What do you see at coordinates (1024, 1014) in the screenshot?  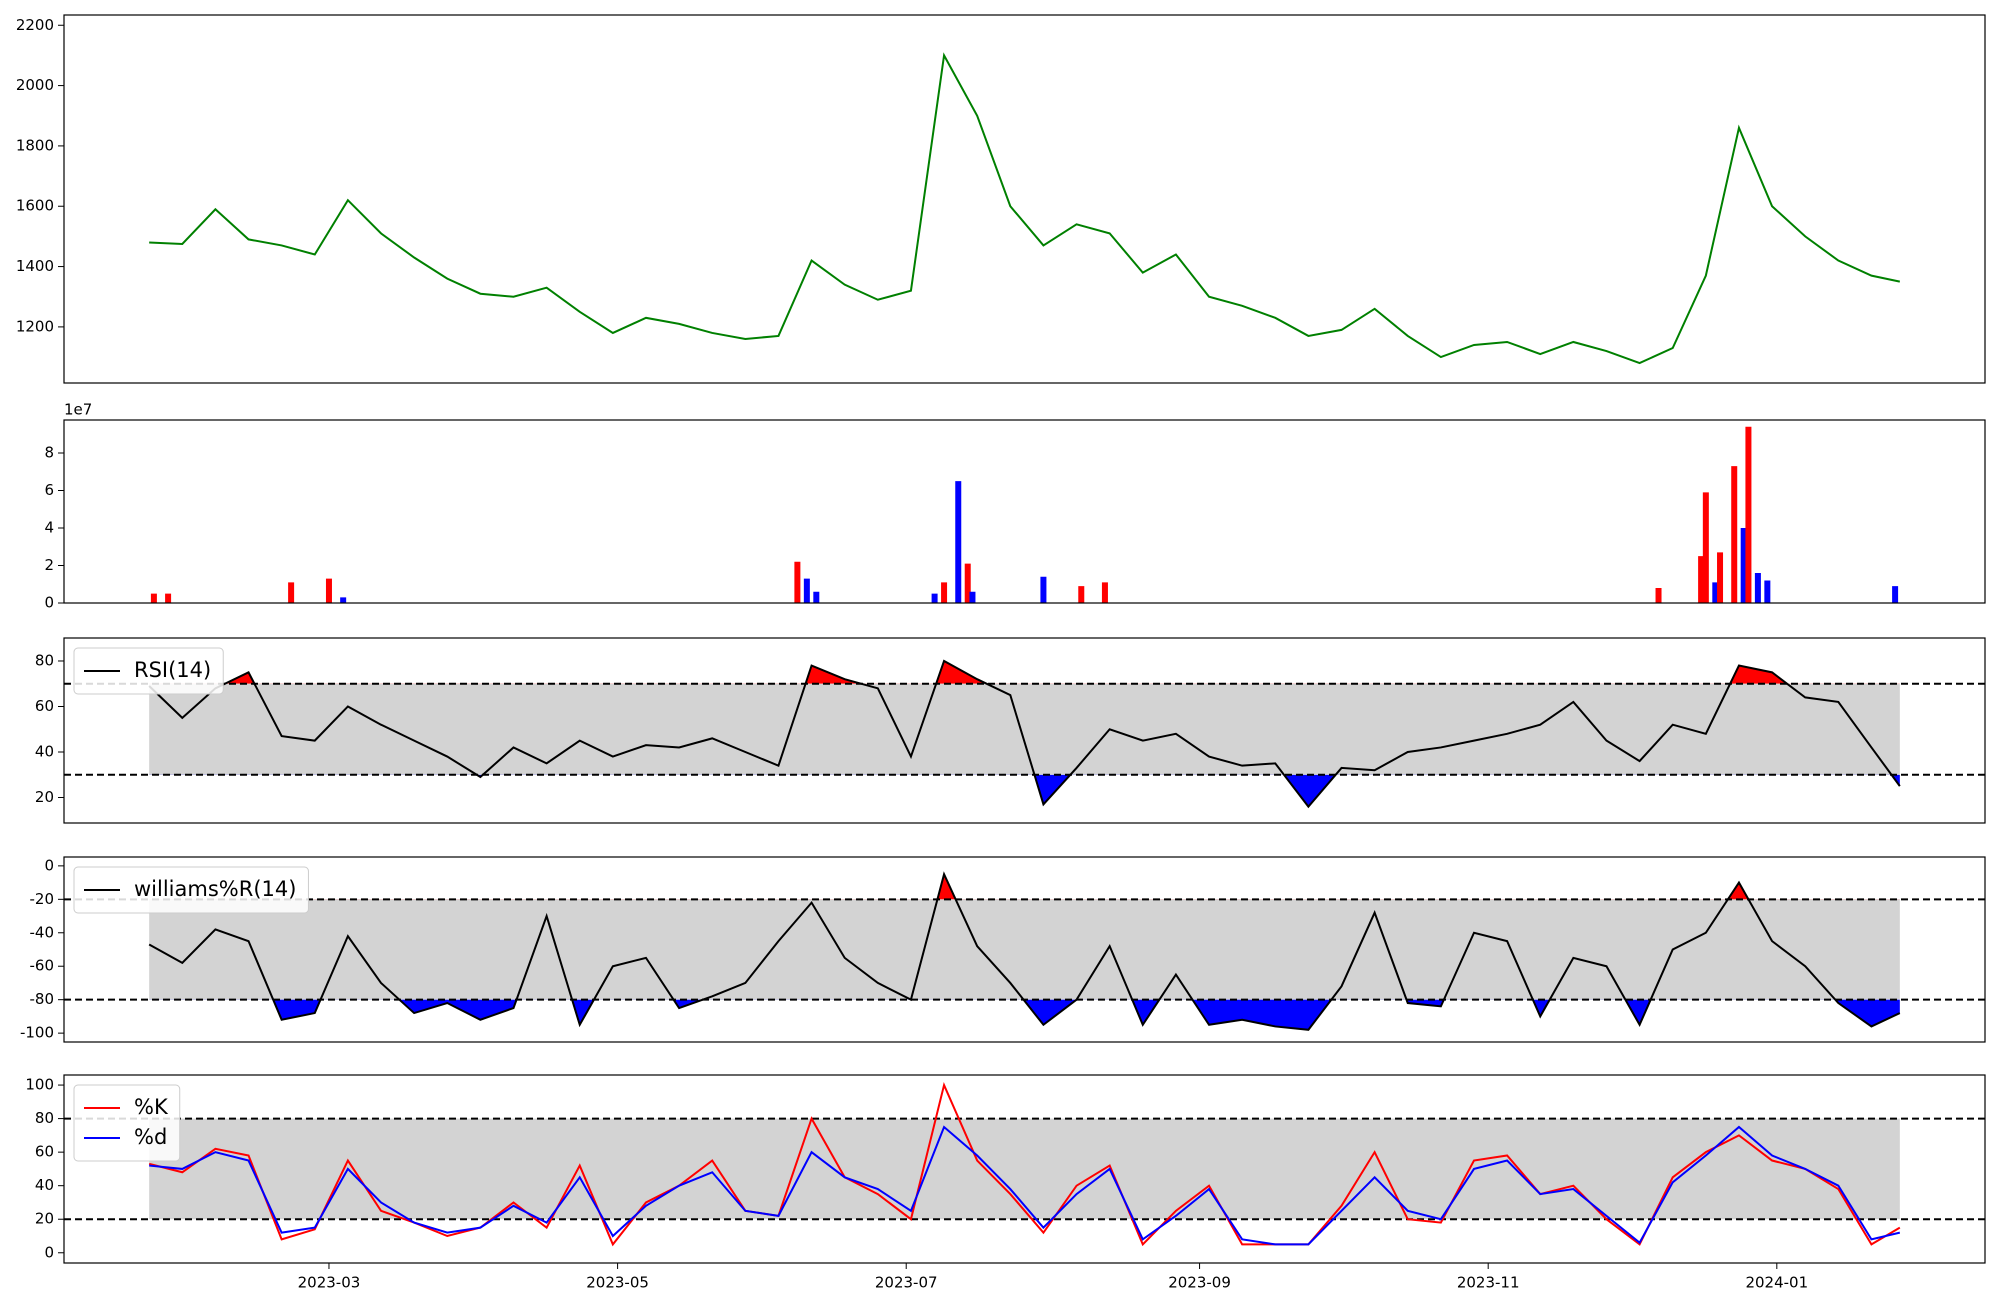 I see `oversold-fill` at bounding box center [1024, 1014].